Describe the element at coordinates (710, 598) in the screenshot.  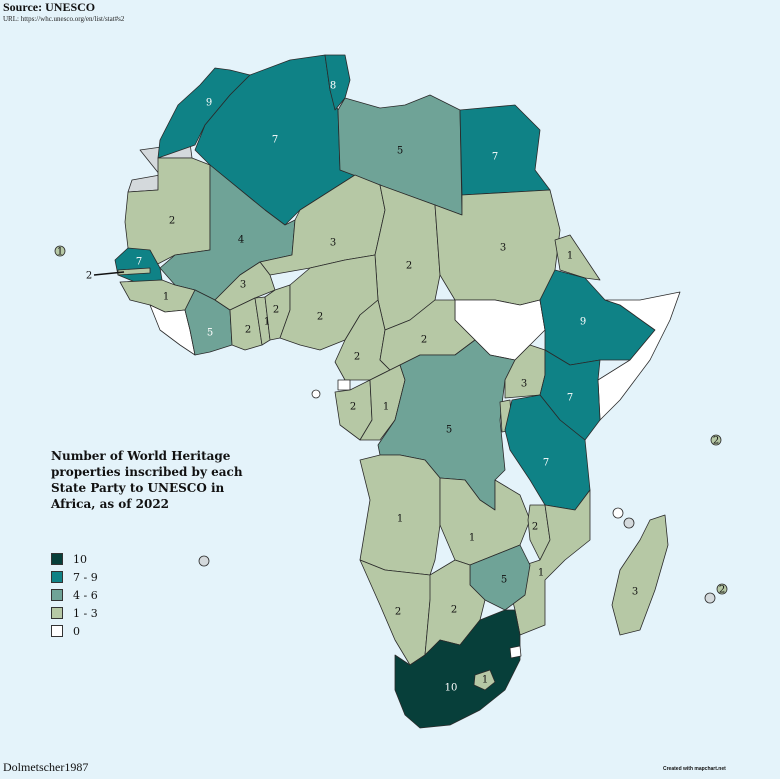
I see `island-reunion` at that location.